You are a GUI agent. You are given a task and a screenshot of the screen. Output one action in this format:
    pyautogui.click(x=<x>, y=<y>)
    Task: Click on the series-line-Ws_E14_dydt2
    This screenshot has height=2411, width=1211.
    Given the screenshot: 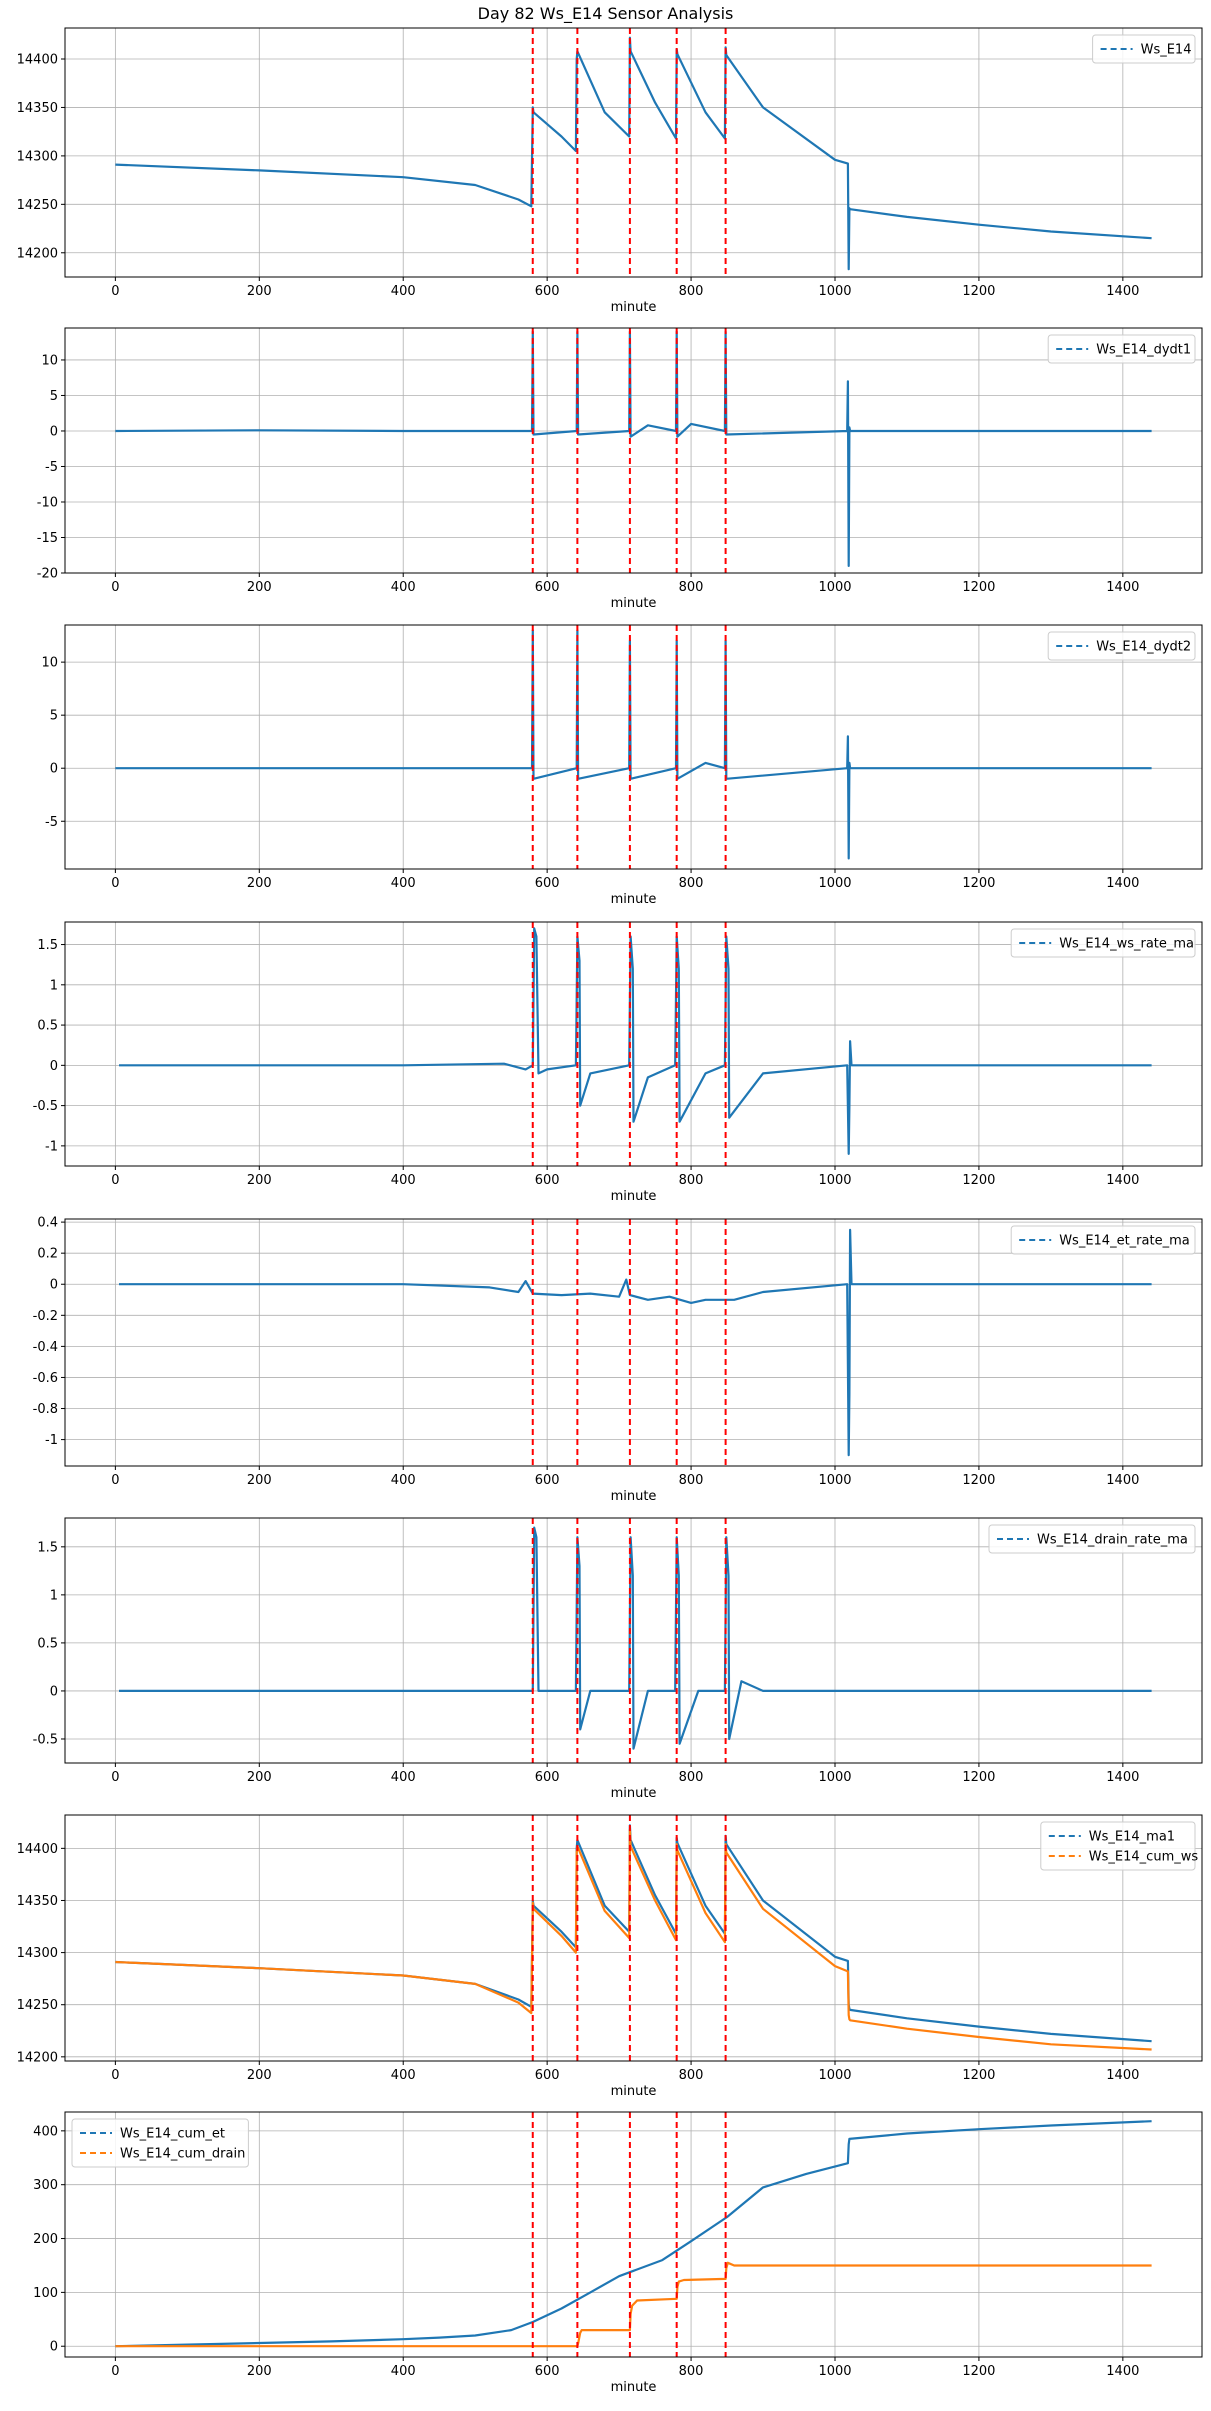 What is the action you would take?
    pyautogui.click(x=633, y=744)
    